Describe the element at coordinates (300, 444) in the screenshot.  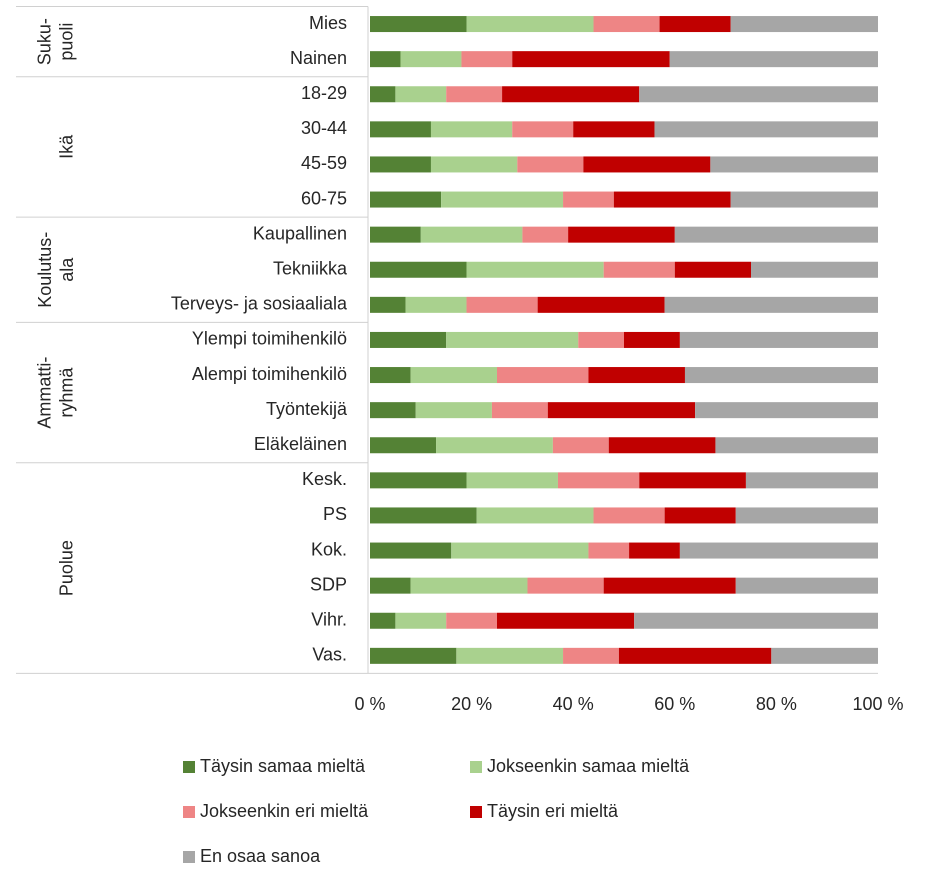
I see `category-label: Eläkeläinen` at that location.